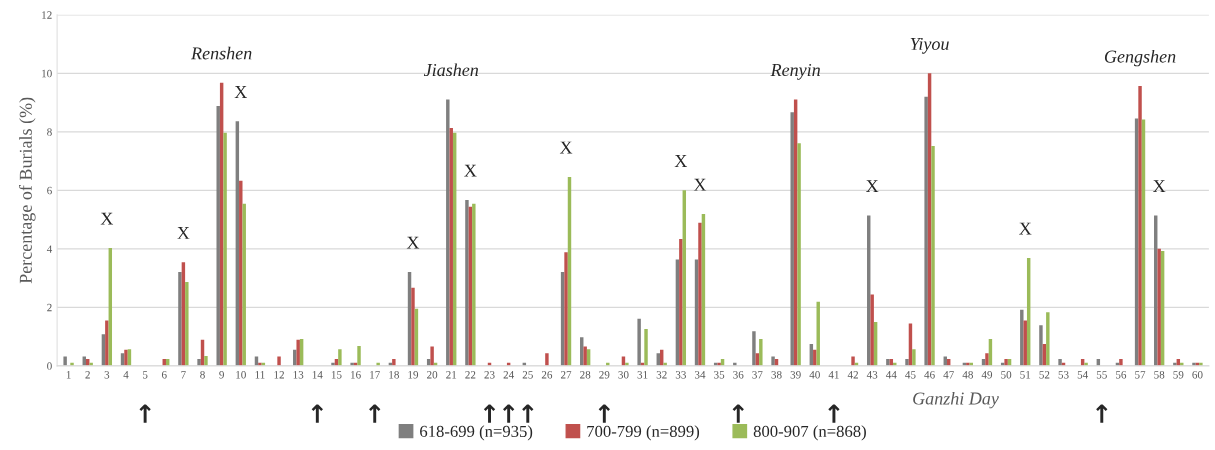  I want to click on y-tick-label: 10, so click(47, 73).